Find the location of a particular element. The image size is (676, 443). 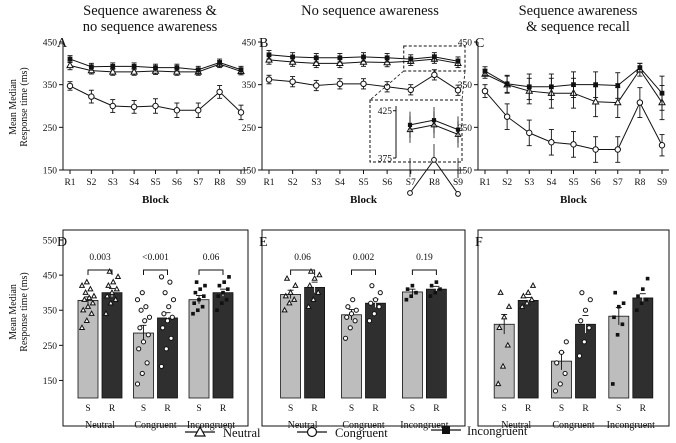

bar-group-incongruent: S R Incongruent 0.06 is located at coordinates (211, 342).